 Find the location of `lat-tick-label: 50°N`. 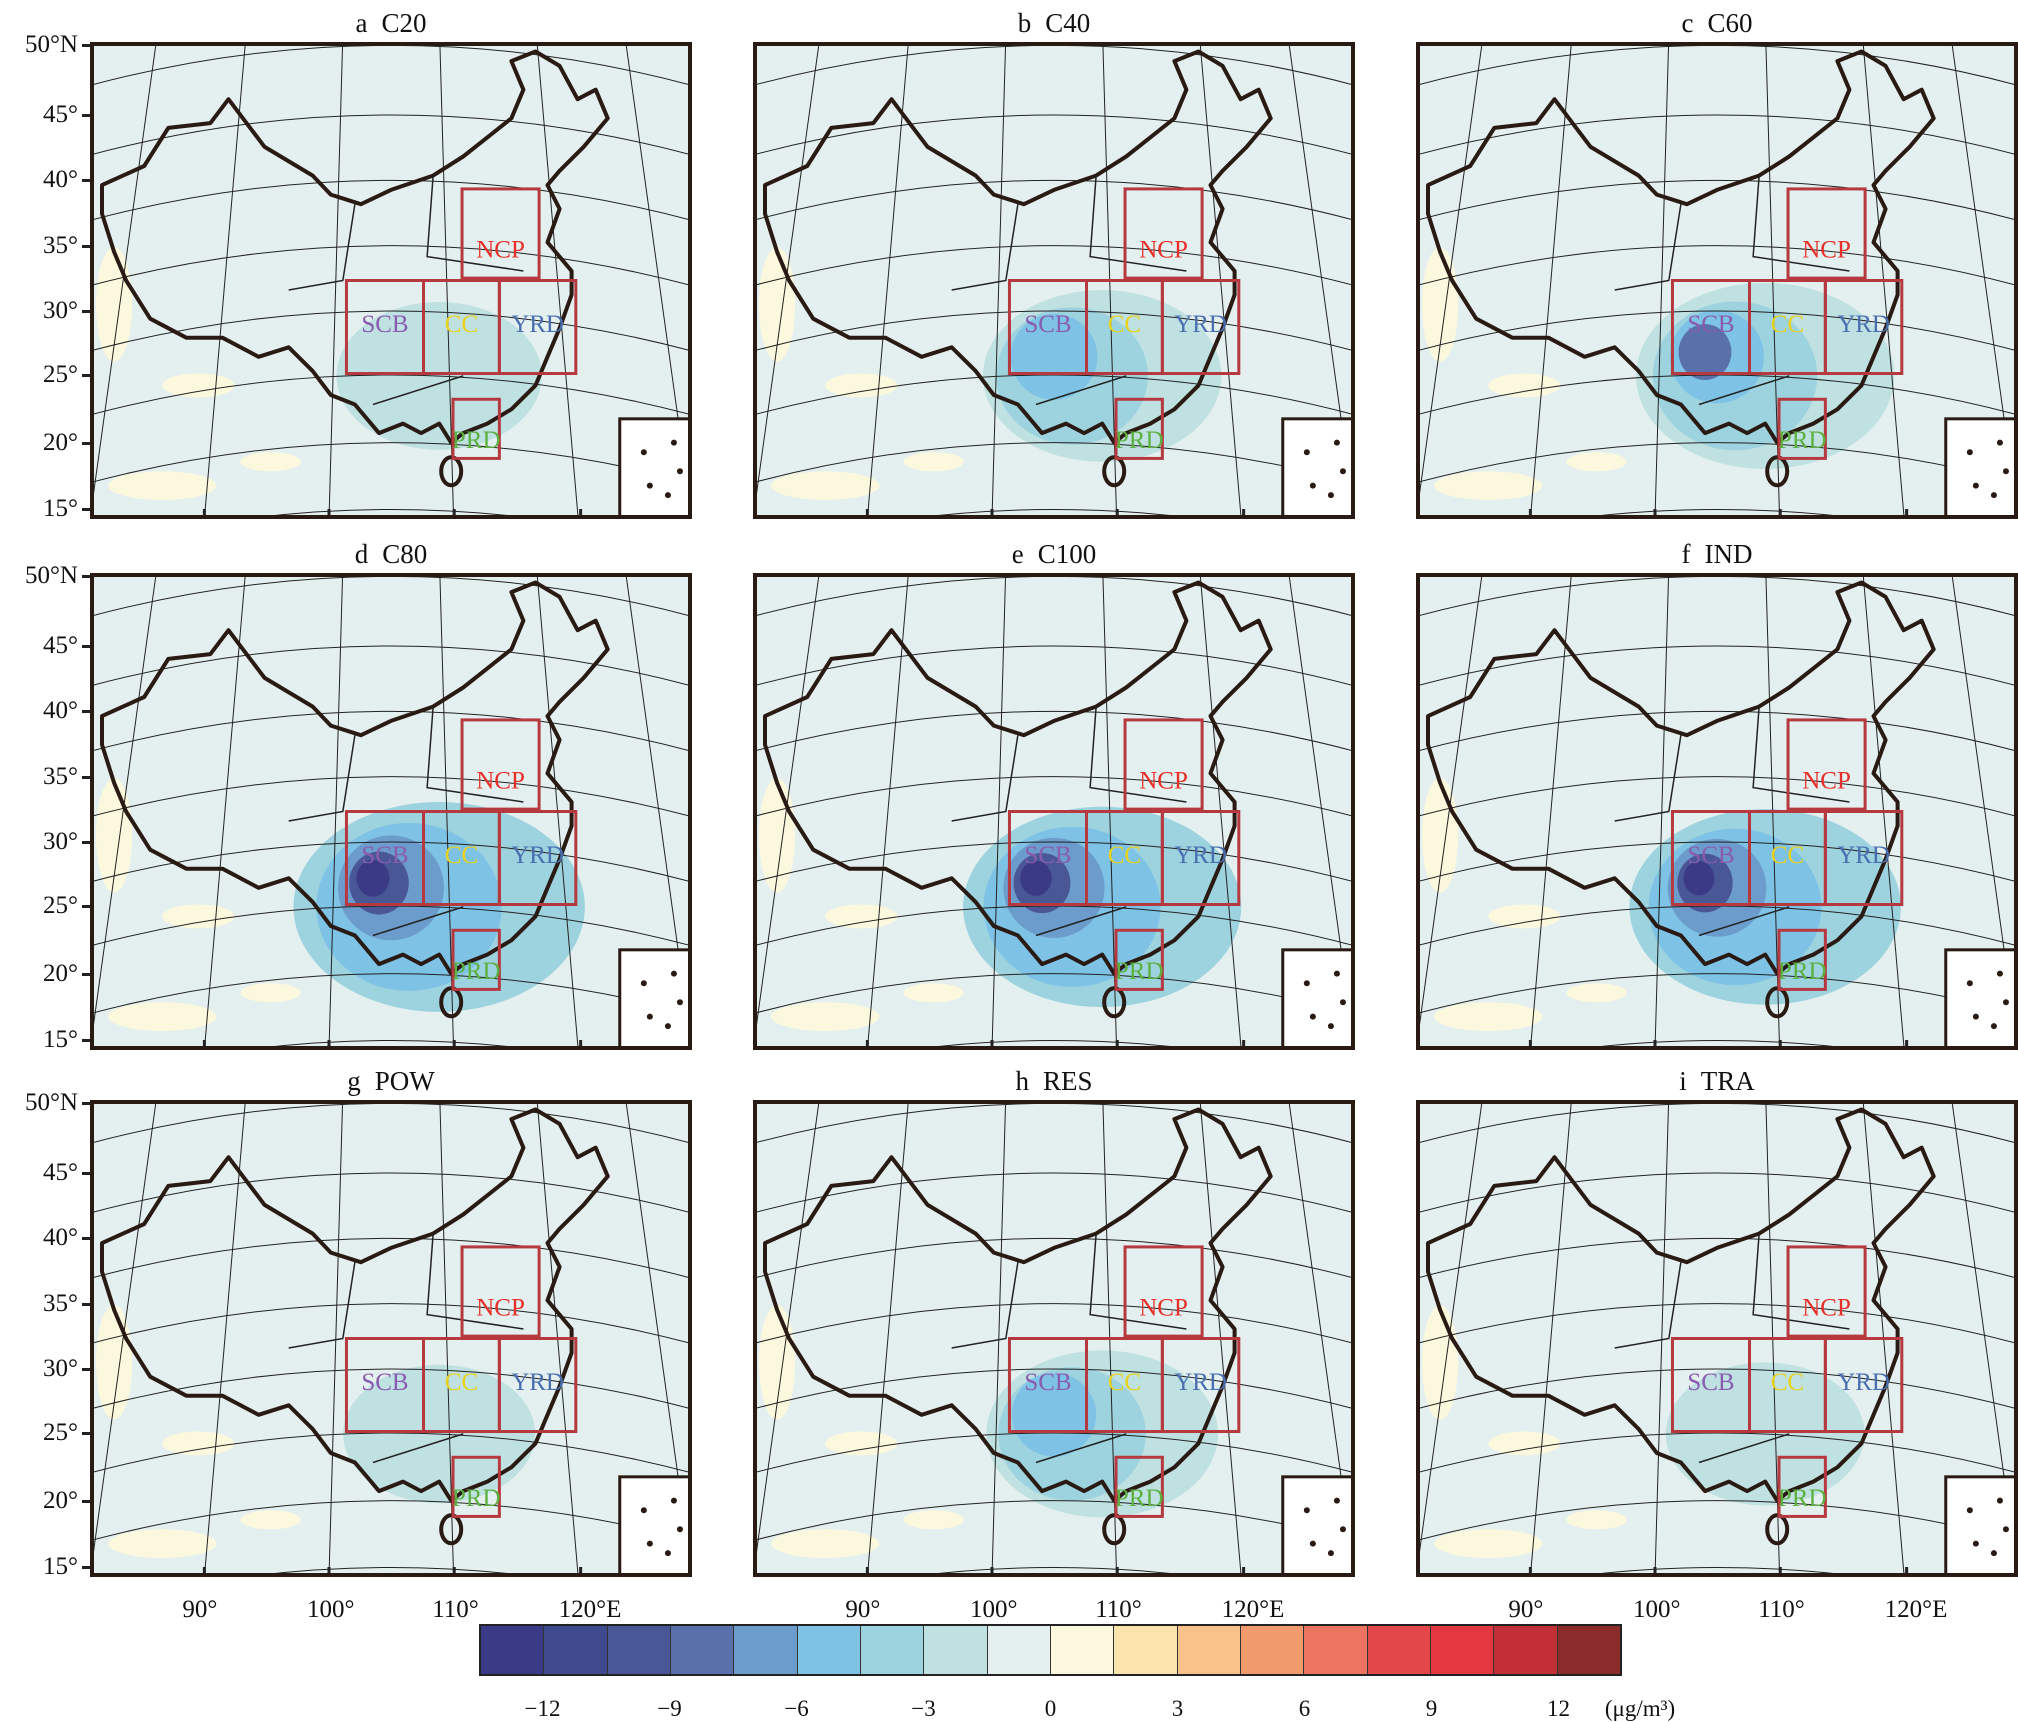

lat-tick-label: 50°N is located at coordinates (51, 45).